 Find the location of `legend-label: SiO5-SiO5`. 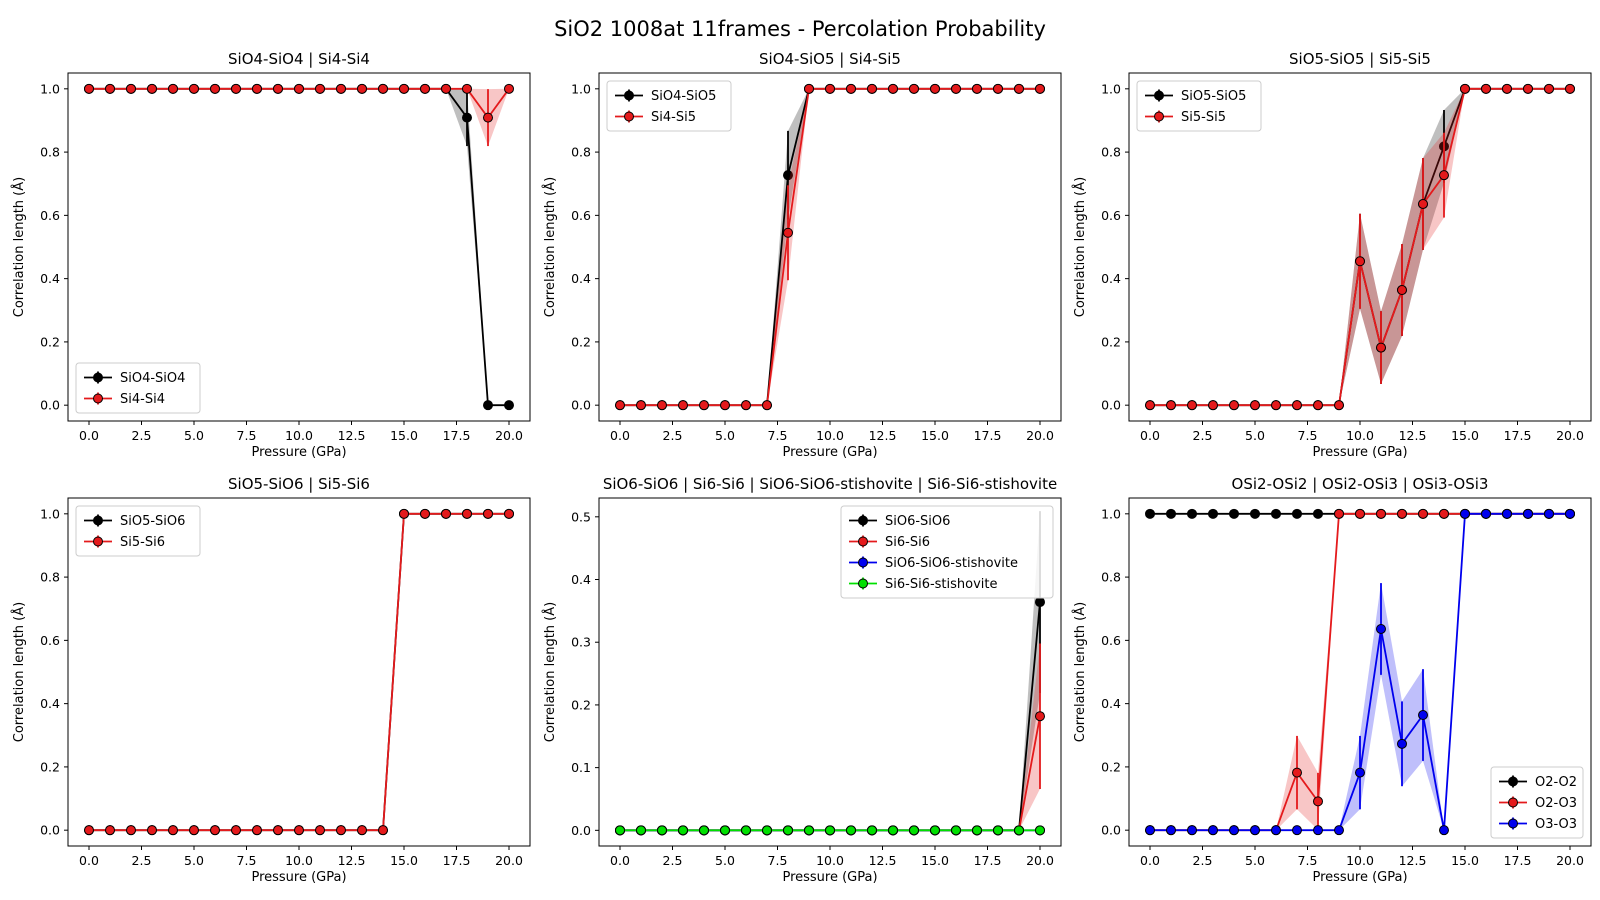

legend-label: SiO5-SiO5 is located at coordinates (1213, 96).